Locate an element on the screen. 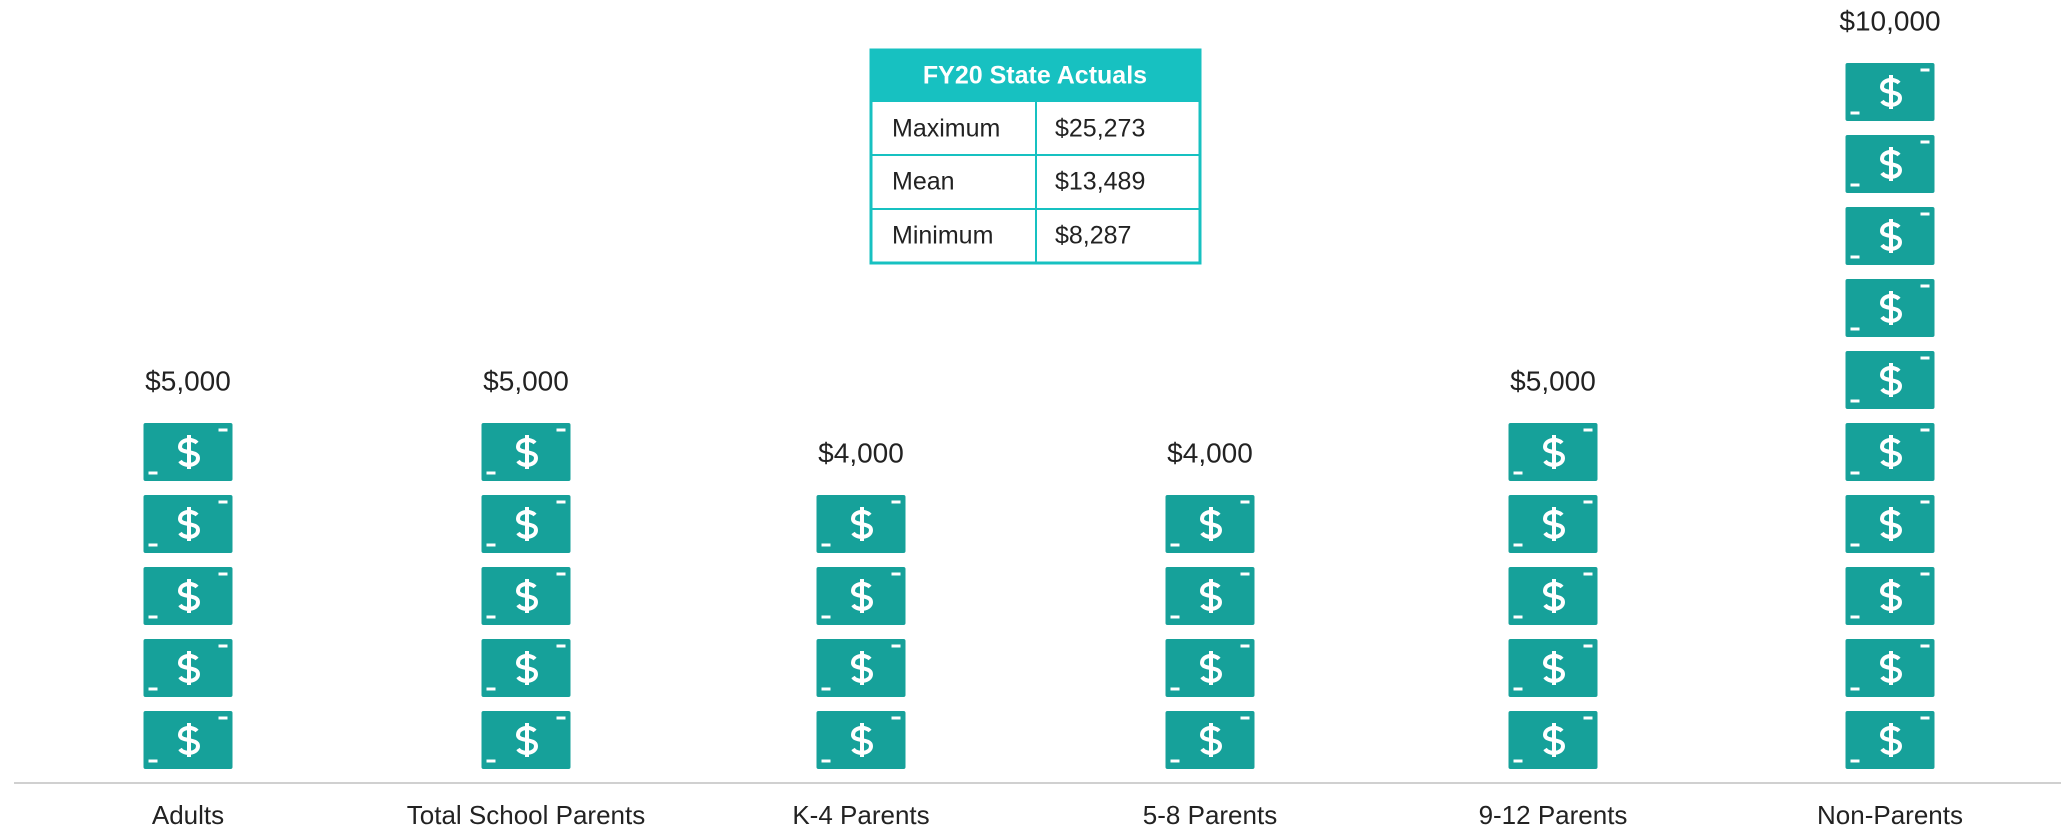 This screenshot has width=2061, height=831. x-tick-label: K-4 Parents is located at coordinates (860, 815).